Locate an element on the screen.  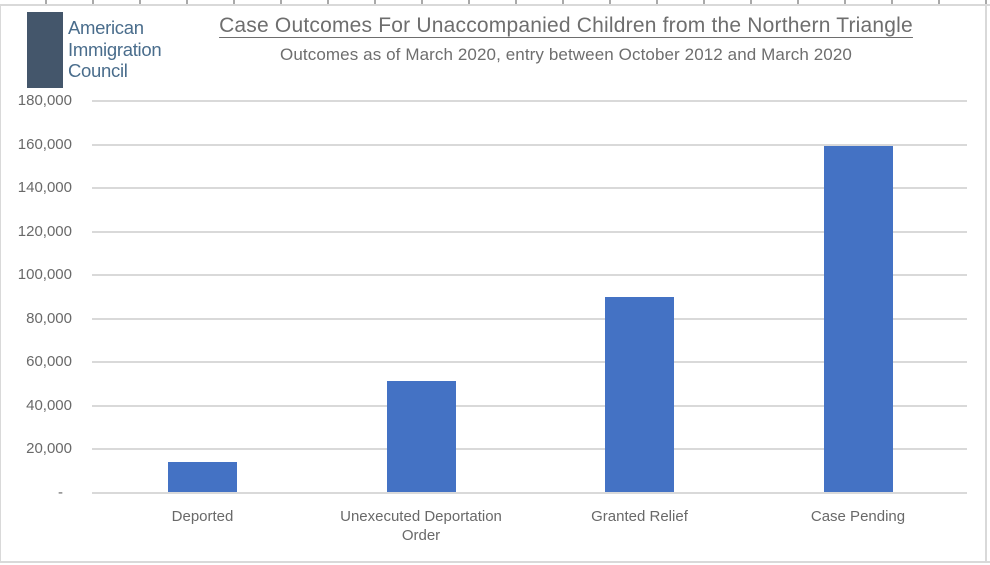
aic-logo-square is located at coordinates (45, 50).